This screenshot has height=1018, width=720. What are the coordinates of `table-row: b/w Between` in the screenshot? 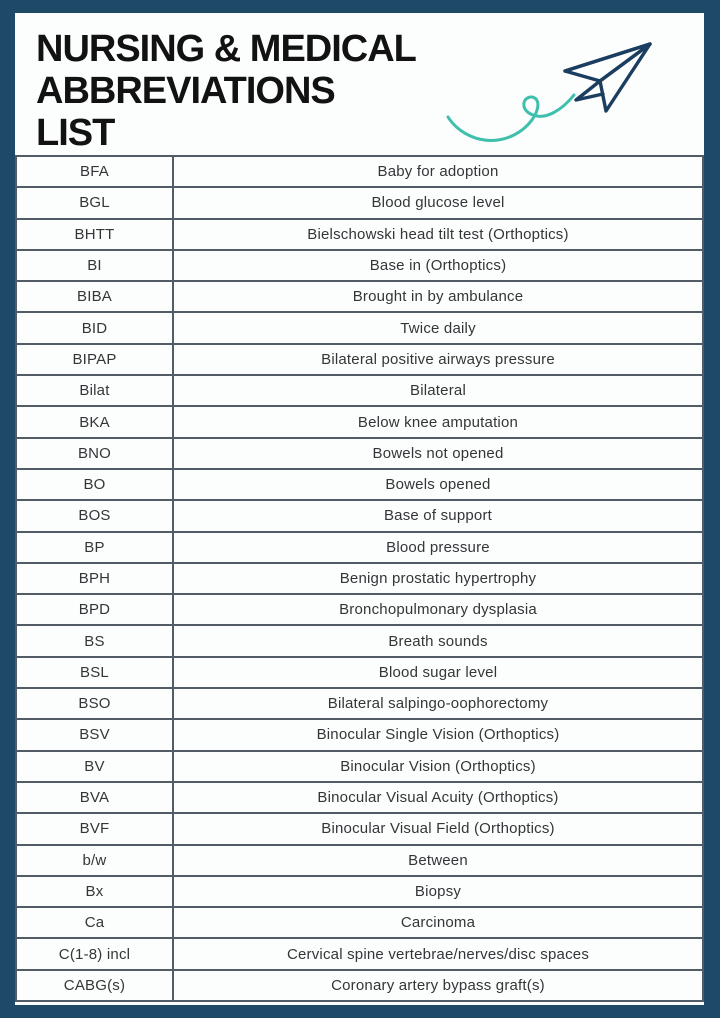 It's located at (359, 860).